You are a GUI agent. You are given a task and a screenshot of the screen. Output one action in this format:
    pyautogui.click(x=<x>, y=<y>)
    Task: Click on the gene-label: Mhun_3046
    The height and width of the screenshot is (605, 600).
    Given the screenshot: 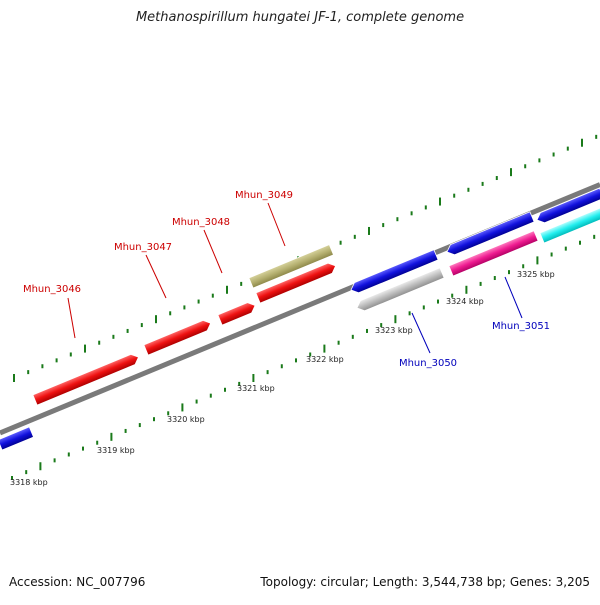 What is the action you would take?
    pyautogui.click(x=52, y=289)
    